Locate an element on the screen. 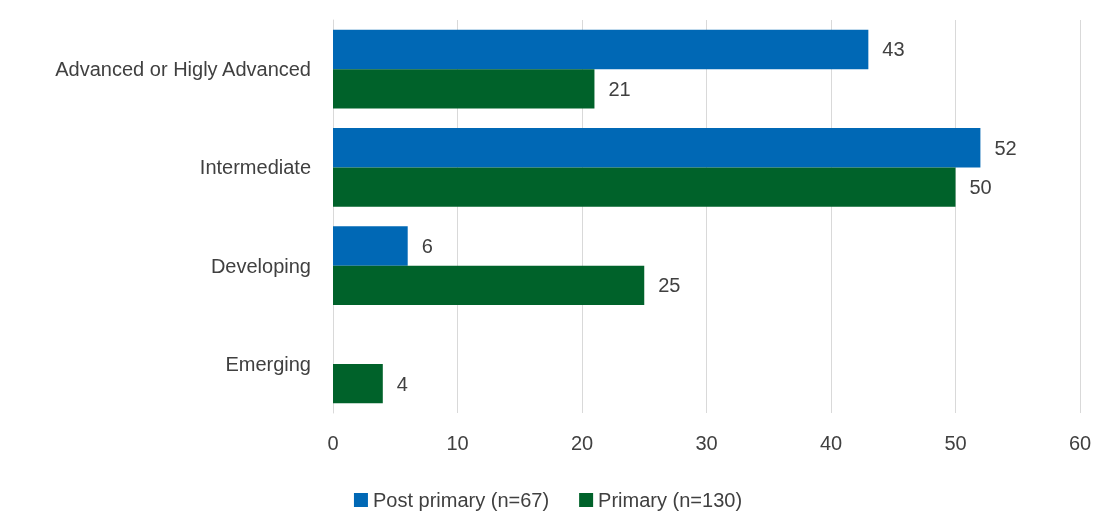 Image resolution: width=1096 pixels, height=511 pixels. x-tick-label: 50 is located at coordinates (955, 443).